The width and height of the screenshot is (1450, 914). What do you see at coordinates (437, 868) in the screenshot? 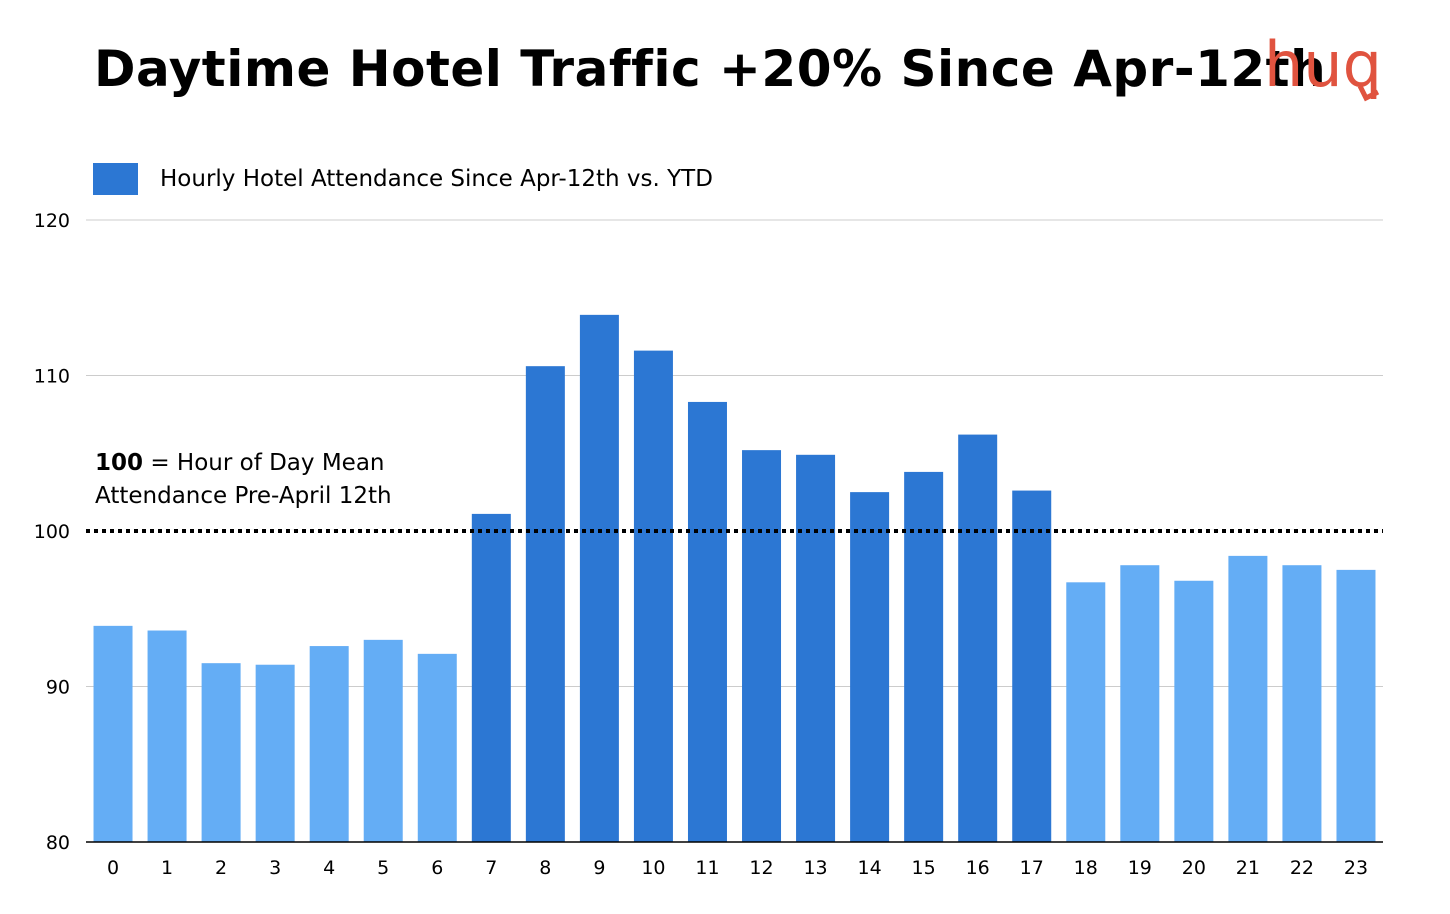
I see `x-tick-label: 6` at bounding box center [437, 868].